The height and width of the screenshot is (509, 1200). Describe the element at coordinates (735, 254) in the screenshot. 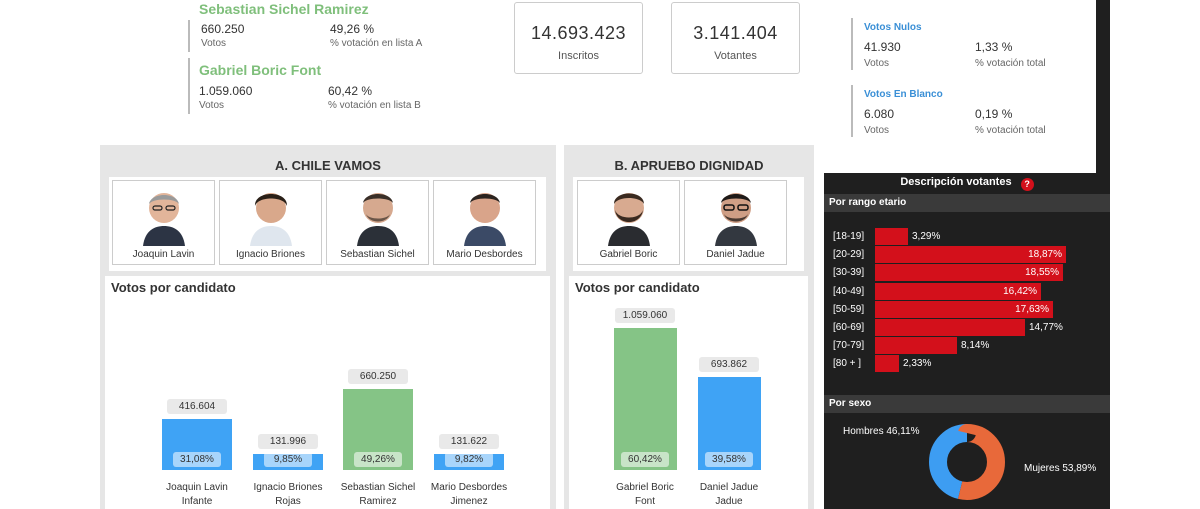

I see `candidate-name: Daniel Jadue` at that location.